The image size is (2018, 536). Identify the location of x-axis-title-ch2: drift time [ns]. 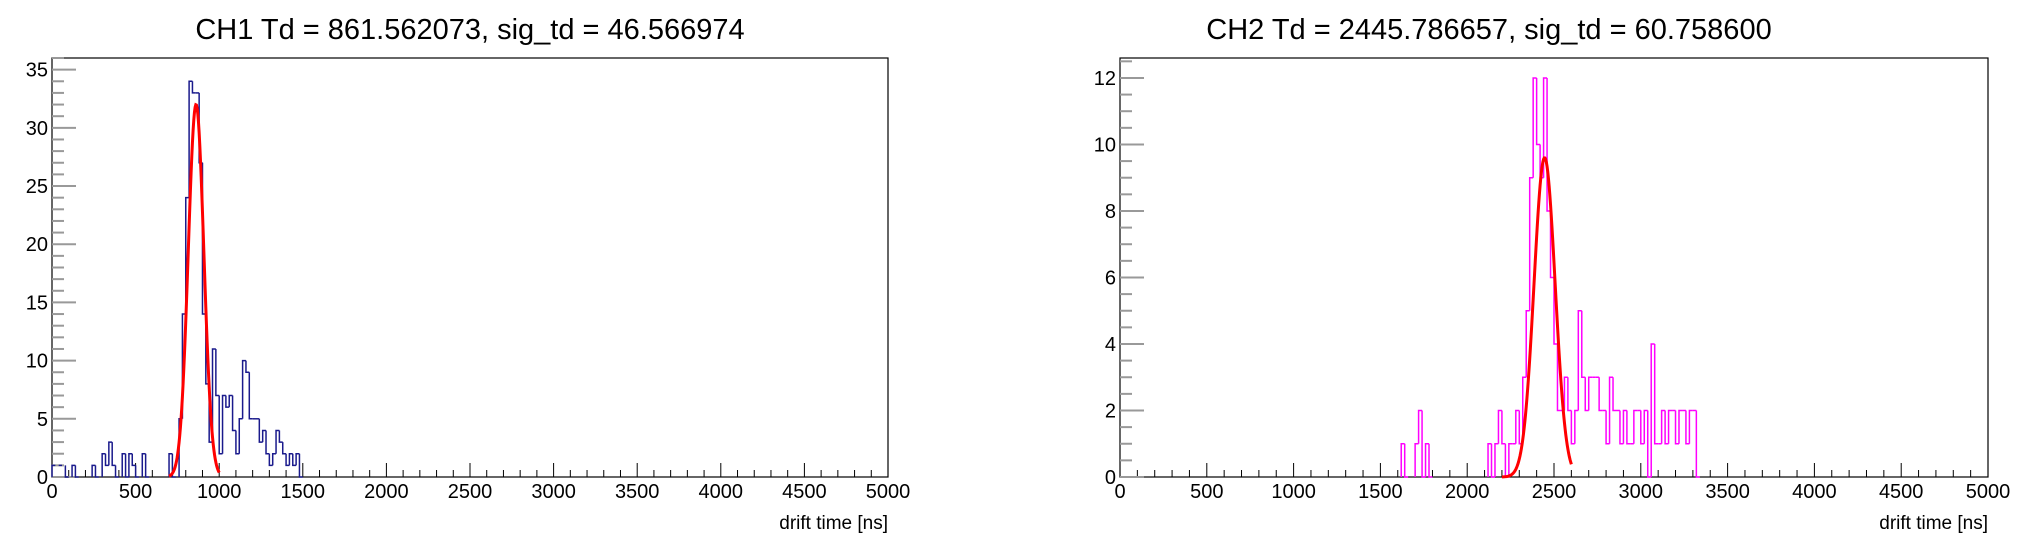
(1933, 523).